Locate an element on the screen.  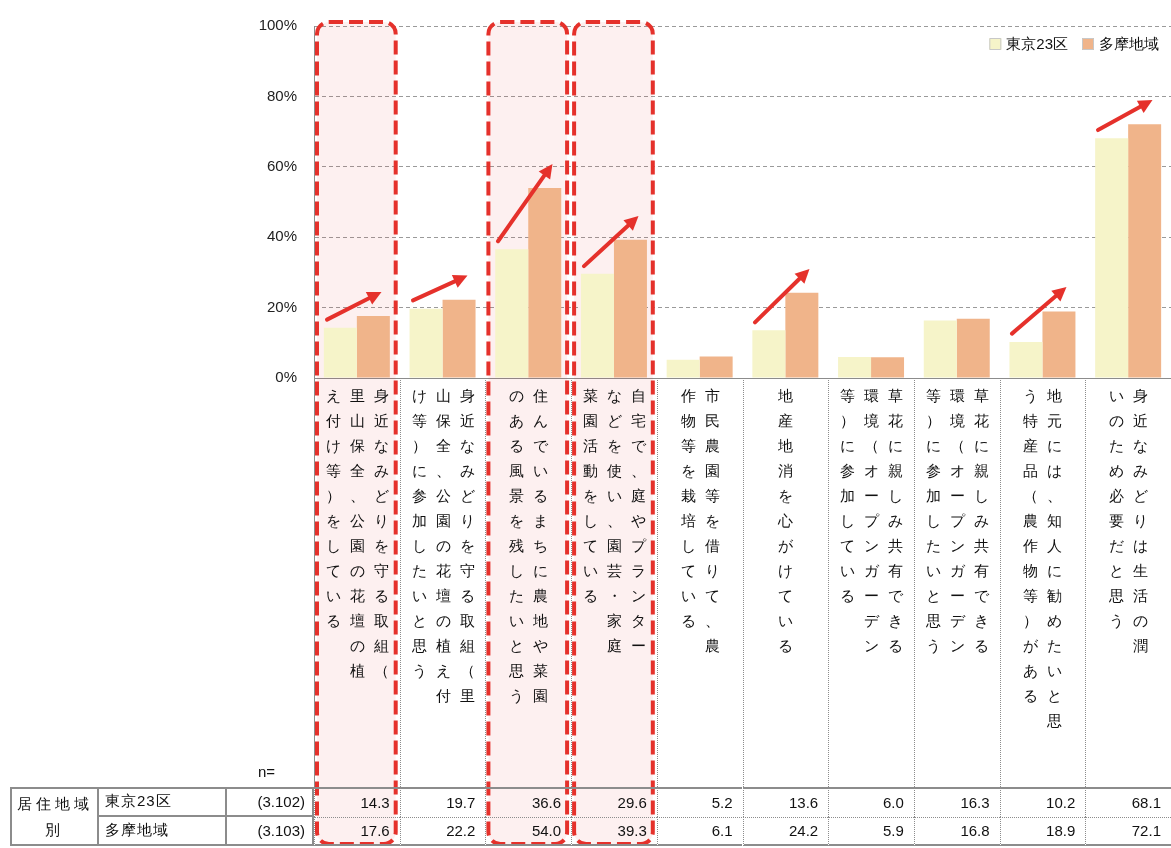
data-label: 54.0 is located at coordinates (546, 831).